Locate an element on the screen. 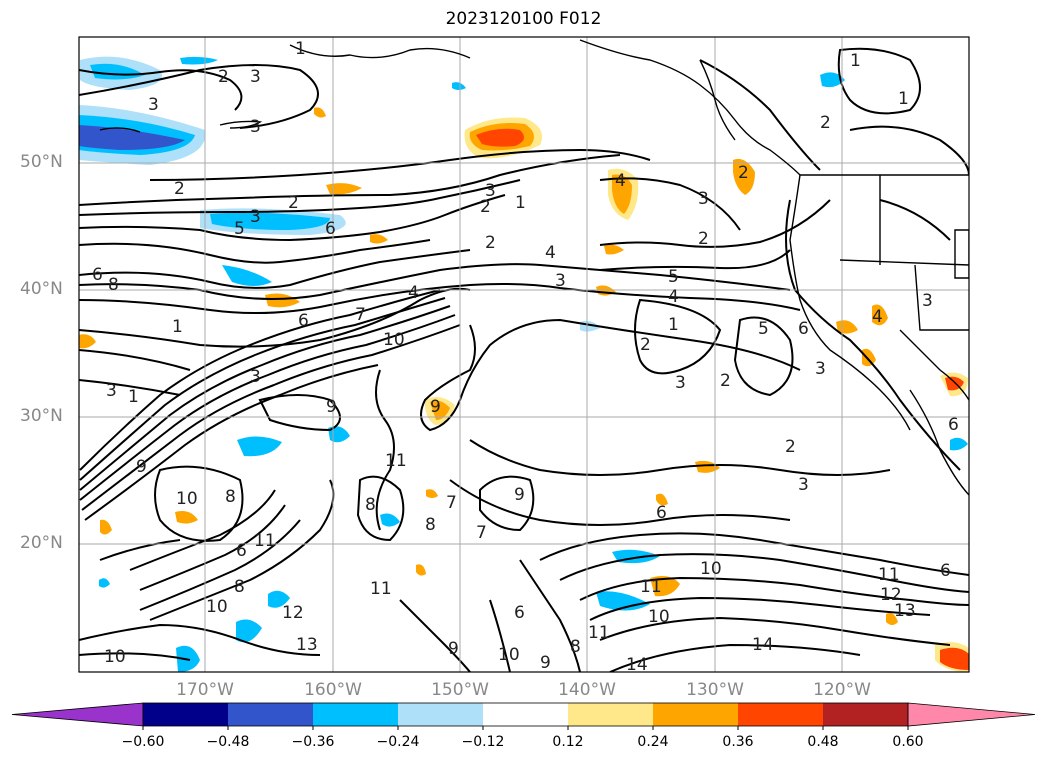  lon-label: 140°W is located at coordinates (587, 690).